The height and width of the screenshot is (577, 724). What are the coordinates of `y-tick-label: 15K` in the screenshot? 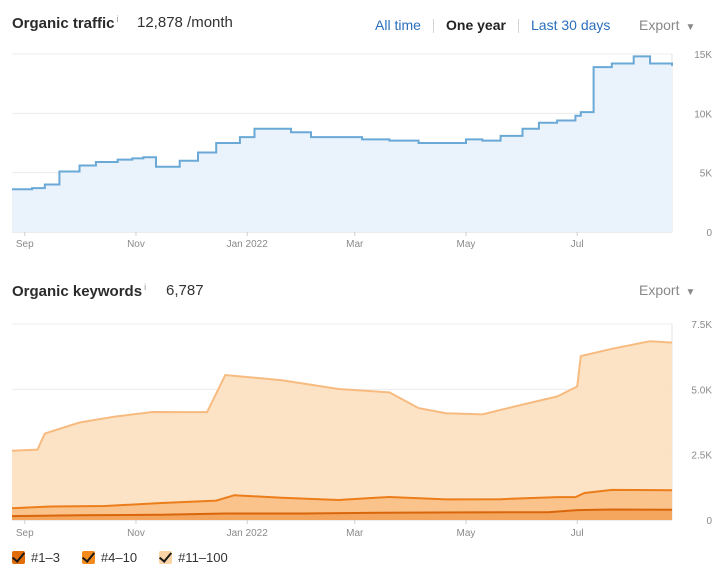 It's located at (703, 55).